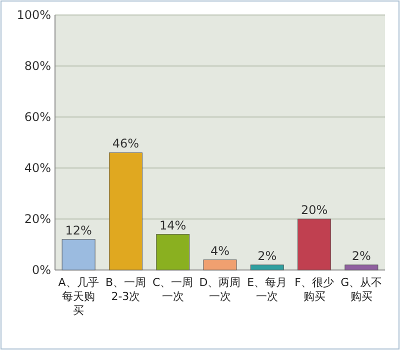 The width and height of the screenshot is (400, 350). I want to click on x-tick-label: F、很少购买, so click(314, 289).